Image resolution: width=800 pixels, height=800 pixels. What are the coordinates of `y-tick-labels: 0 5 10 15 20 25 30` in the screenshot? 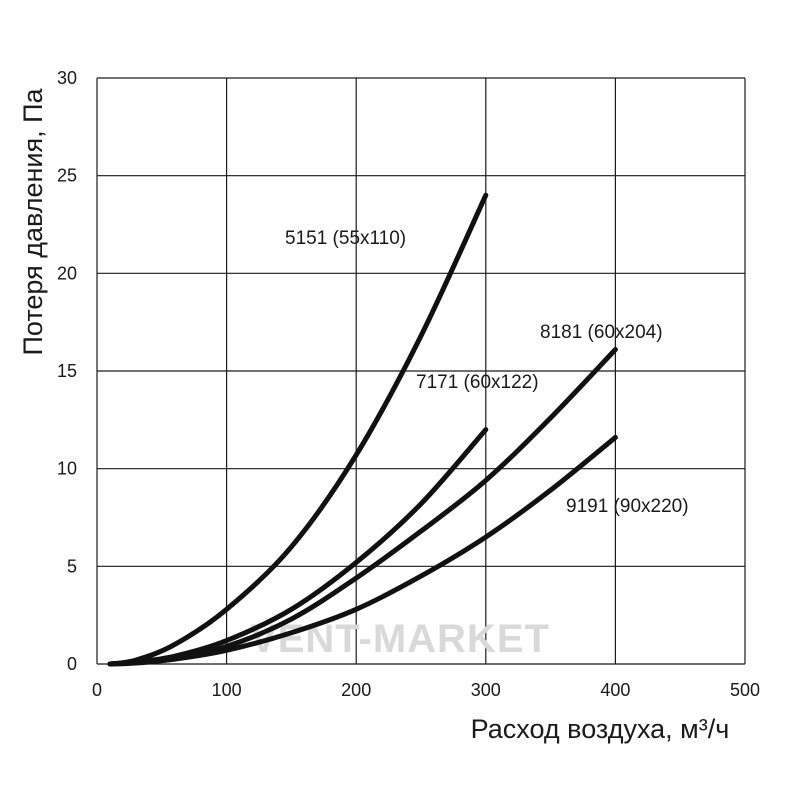 It's located at (67, 371).